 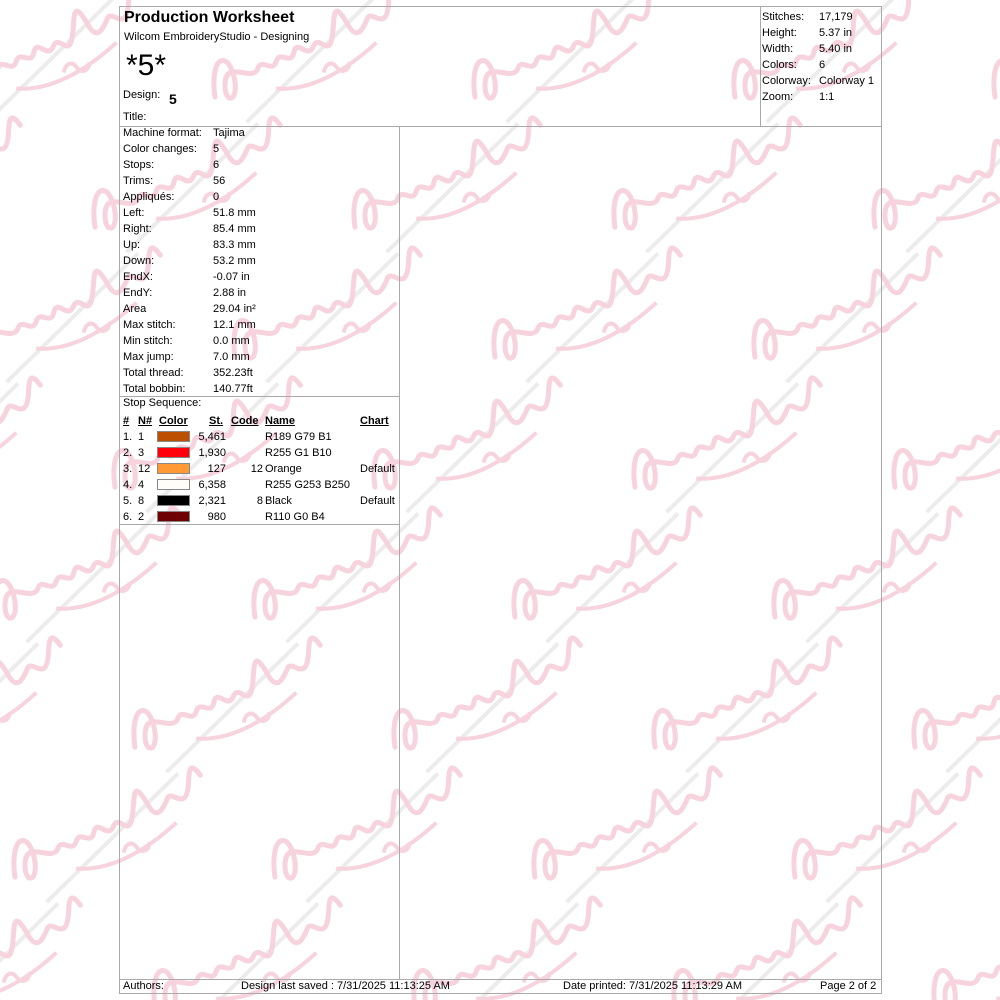 I want to click on design-value: 5, so click(x=173, y=99).